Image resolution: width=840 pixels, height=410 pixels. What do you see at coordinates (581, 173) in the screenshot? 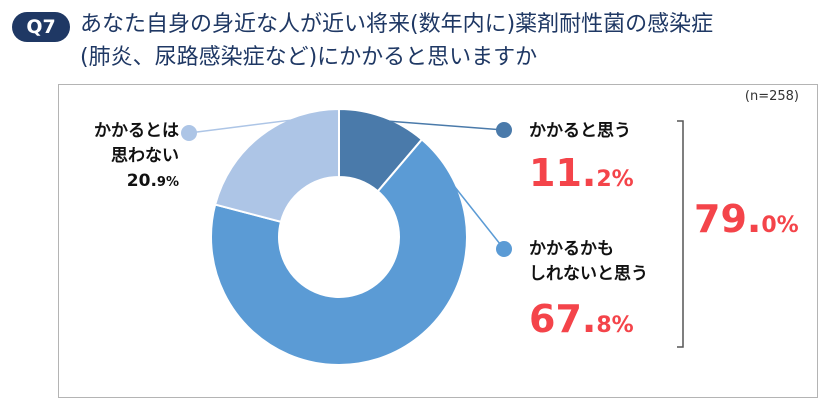
I see `value-think-will: 11.2%` at bounding box center [581, 173].